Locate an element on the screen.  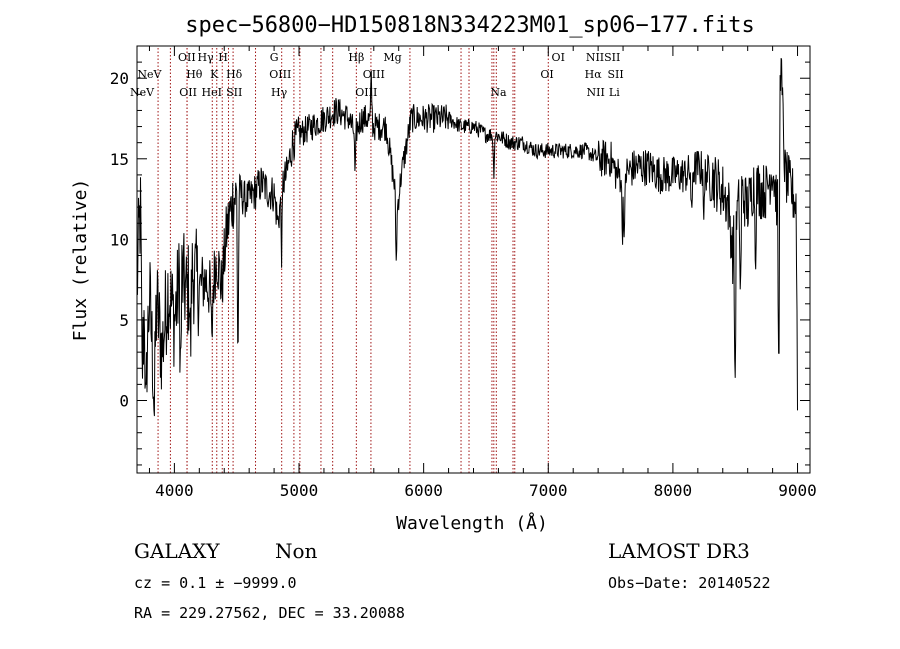
redshift-text: cz = 0.1 ± −9999.0 is located at coordinates (215, 583).